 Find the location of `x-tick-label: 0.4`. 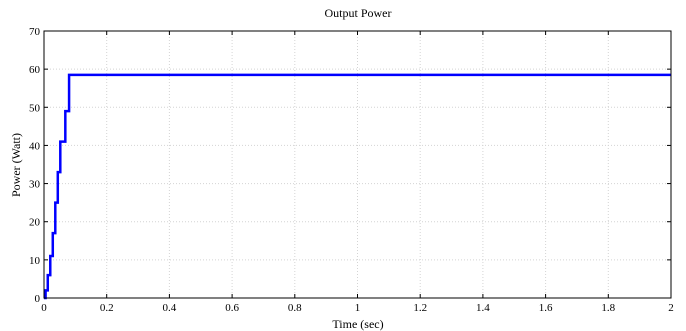

x-tick-label: 0.4 is located at coordinates (170, 308).